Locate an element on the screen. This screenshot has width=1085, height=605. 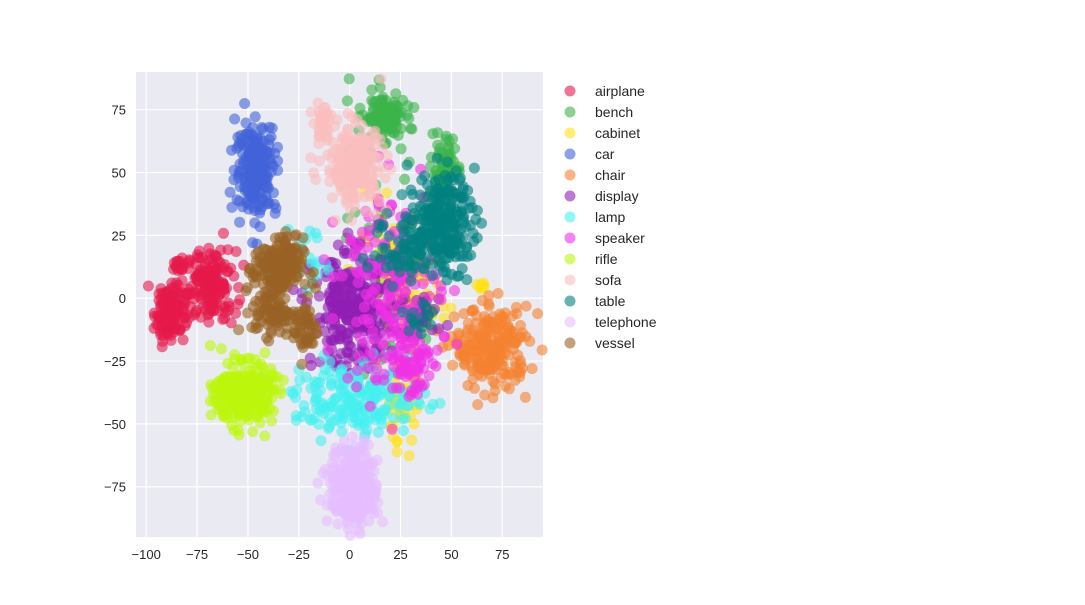
legend-label-speaker: speaker is located at coordinates (620, 238).